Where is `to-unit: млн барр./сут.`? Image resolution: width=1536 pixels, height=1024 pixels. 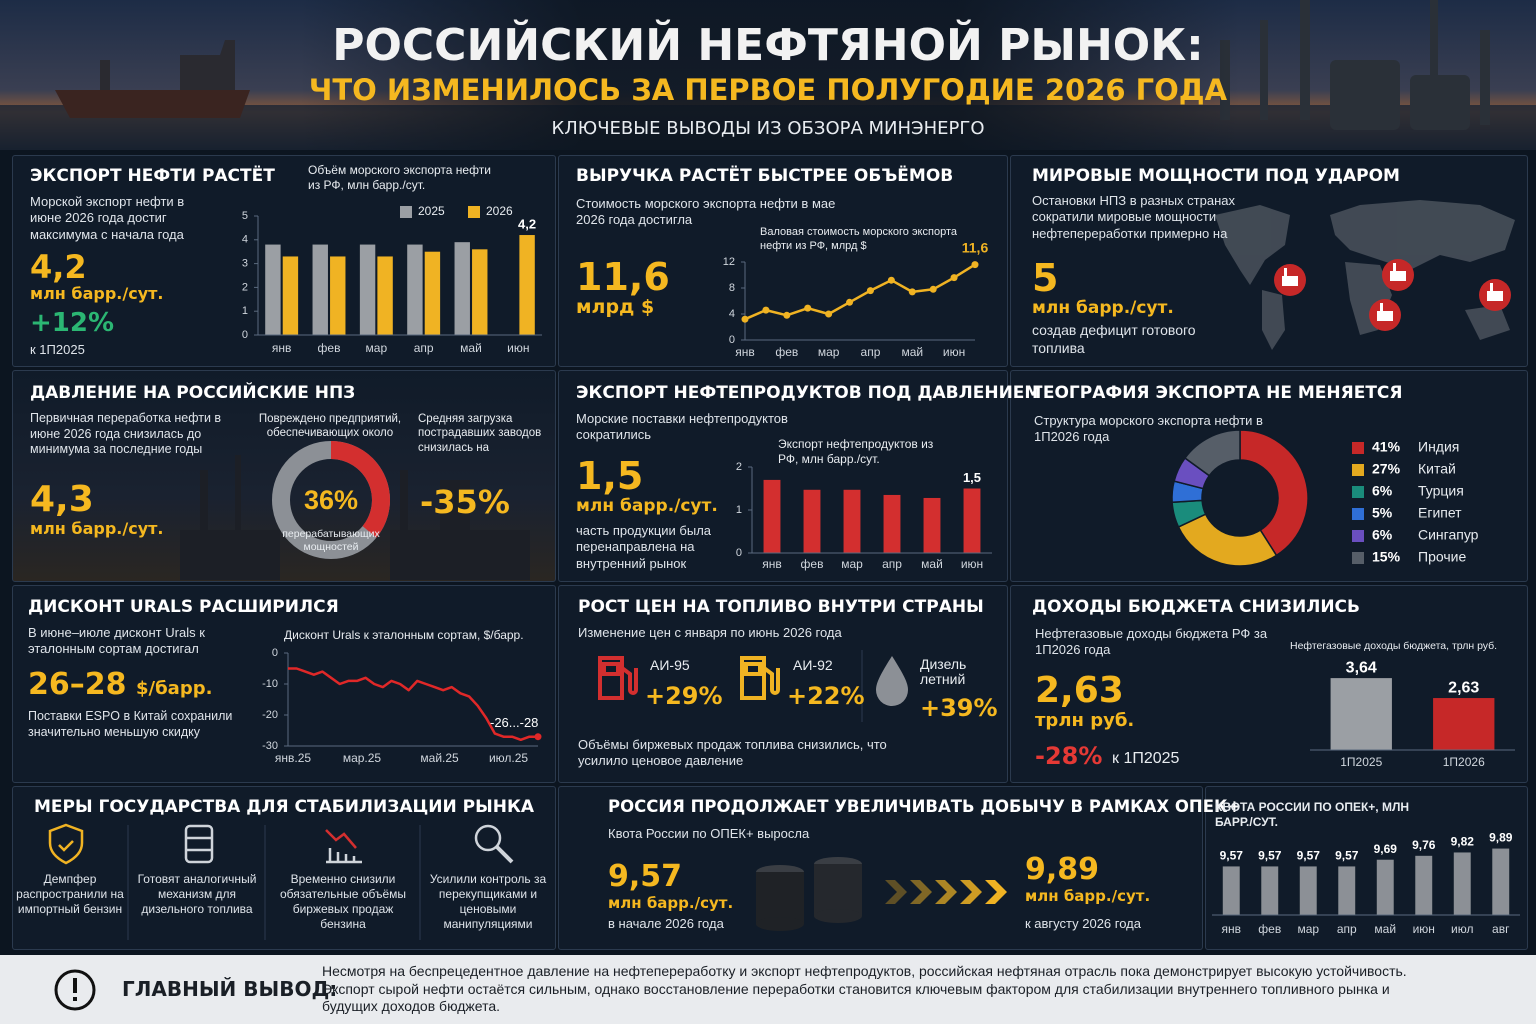
to-unit: млн барр./сут. is located at coordinates (1088, 896).